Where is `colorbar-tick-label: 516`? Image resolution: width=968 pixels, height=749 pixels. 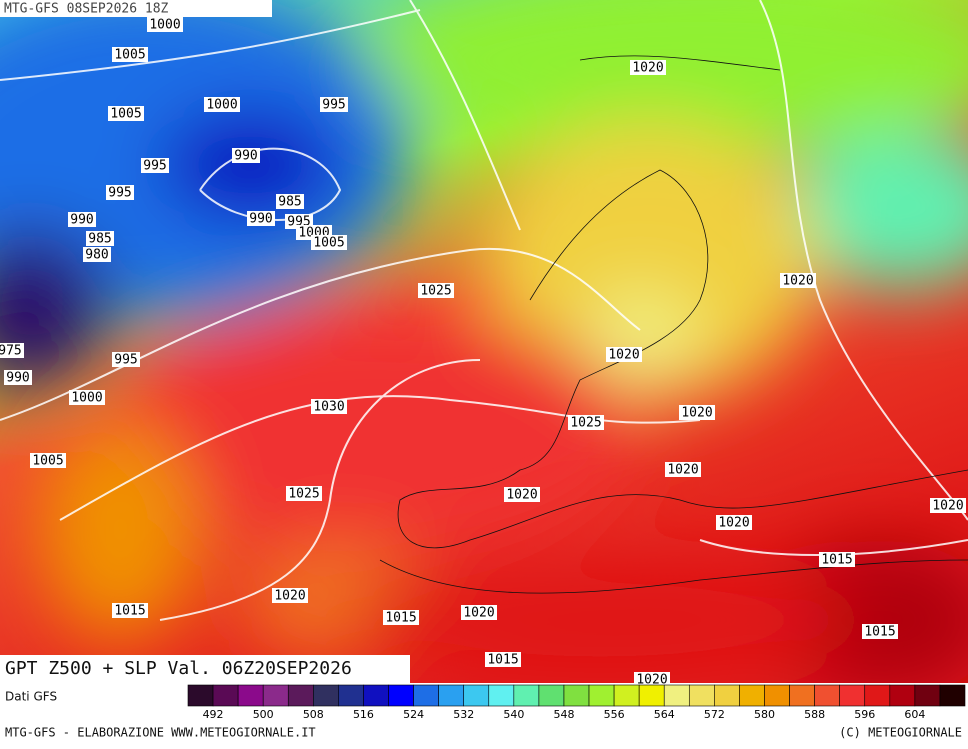
colorbar-tick-label: 516 is located at coordinates (363, 714).